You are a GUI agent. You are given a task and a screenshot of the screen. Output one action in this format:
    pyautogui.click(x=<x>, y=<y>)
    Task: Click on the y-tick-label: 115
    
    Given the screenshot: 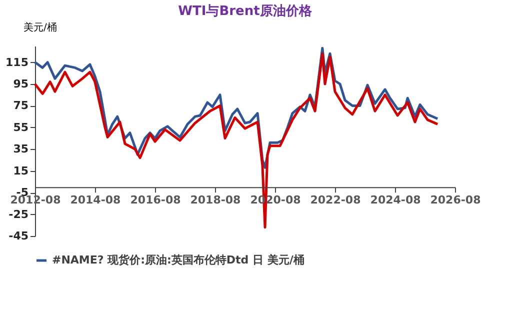 What is the action you would take?
    pyautogui.click(x=17, y=62)
    